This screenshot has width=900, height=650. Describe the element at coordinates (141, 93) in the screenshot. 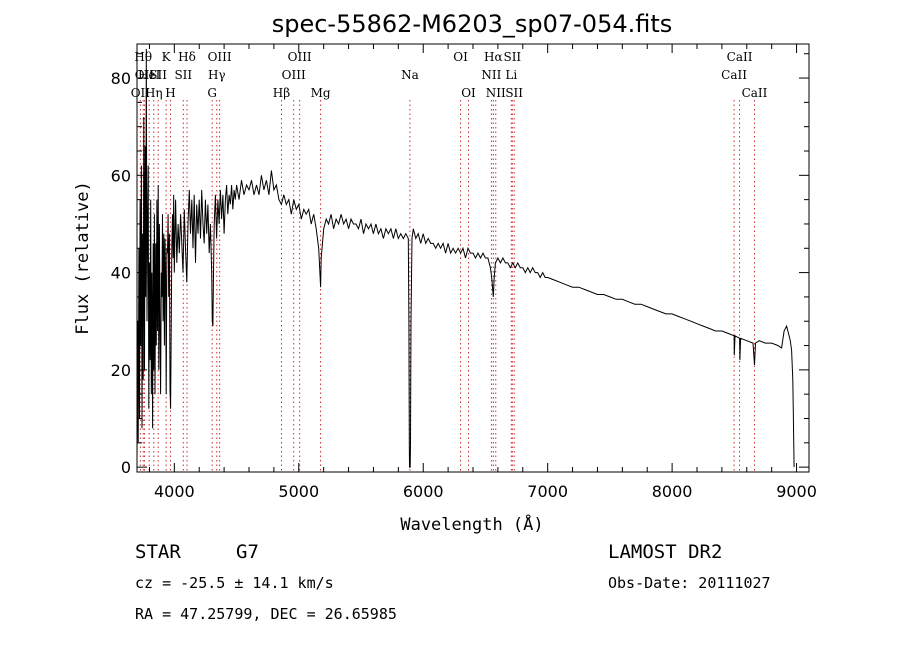

I see `spectral-line-label: OII` at that location.